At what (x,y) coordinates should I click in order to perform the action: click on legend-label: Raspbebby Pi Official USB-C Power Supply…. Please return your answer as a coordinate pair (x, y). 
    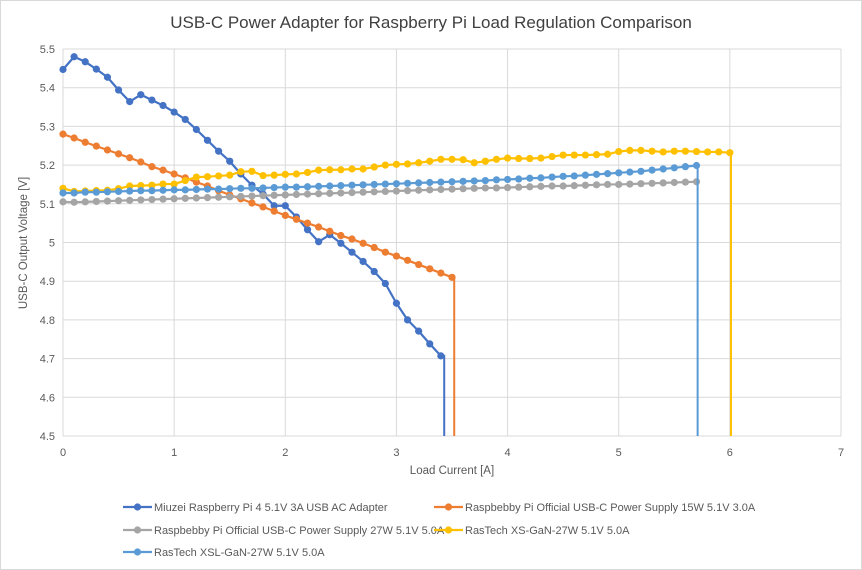
    Looking at the image, I should click on (299, 531).